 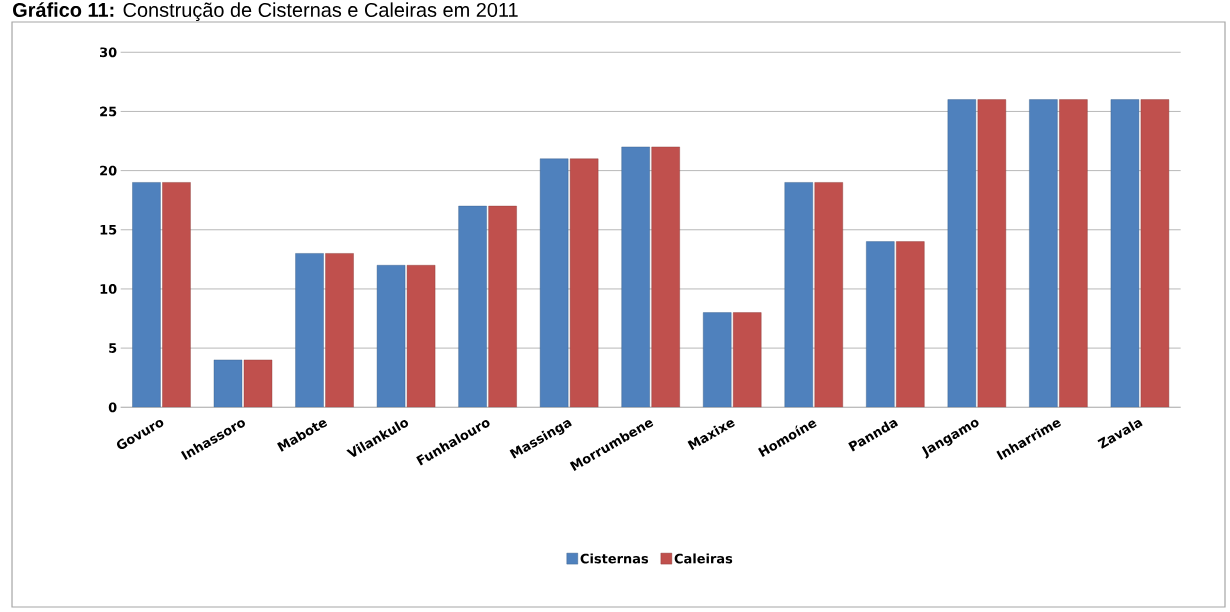 What do you see at coordinates (108, 170) in the screenshot?
I see `y-tick-label: 20` at bounding box center [108, 170].